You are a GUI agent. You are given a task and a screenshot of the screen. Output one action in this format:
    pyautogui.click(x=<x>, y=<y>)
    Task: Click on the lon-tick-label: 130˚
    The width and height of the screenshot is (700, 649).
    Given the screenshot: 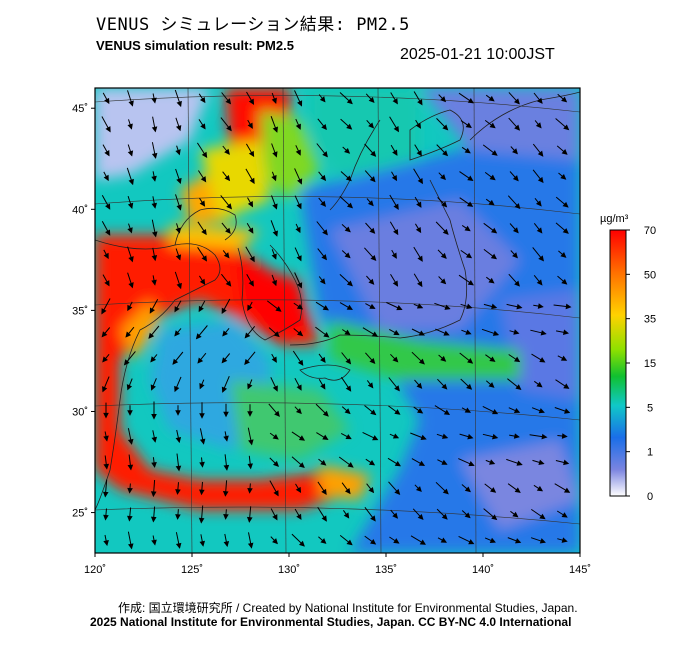 What is the action you would take?
    pyautogui.click(x=289, y=570)
    